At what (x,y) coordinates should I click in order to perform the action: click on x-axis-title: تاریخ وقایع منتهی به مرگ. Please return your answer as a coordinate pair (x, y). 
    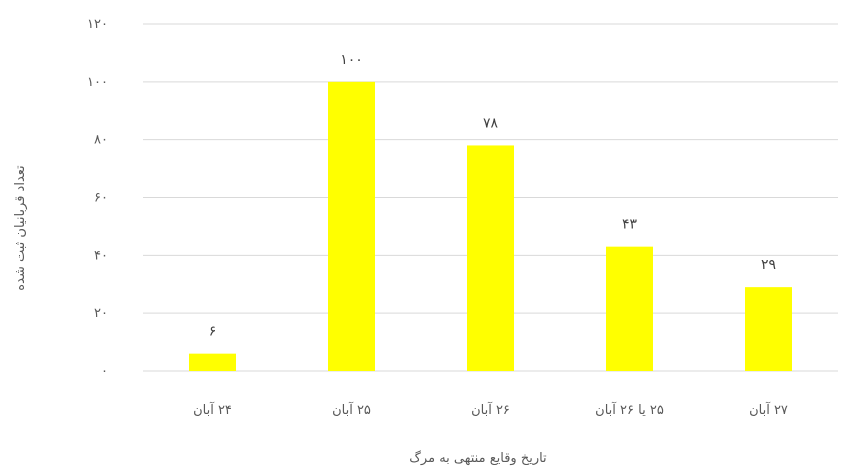
    Looking at the image, I should click on (478, 457).